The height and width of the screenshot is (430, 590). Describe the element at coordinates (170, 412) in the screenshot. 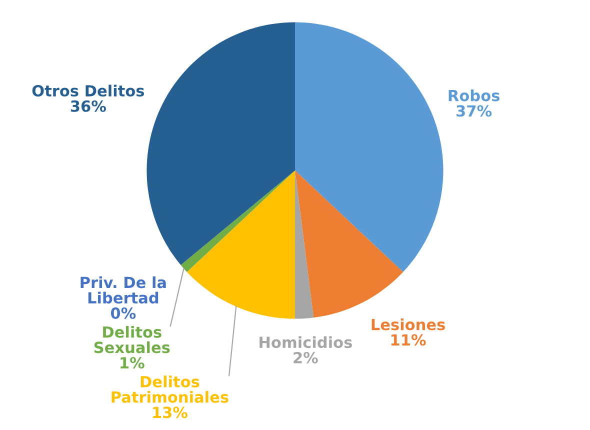

I see `data-label: 13%` at that location.